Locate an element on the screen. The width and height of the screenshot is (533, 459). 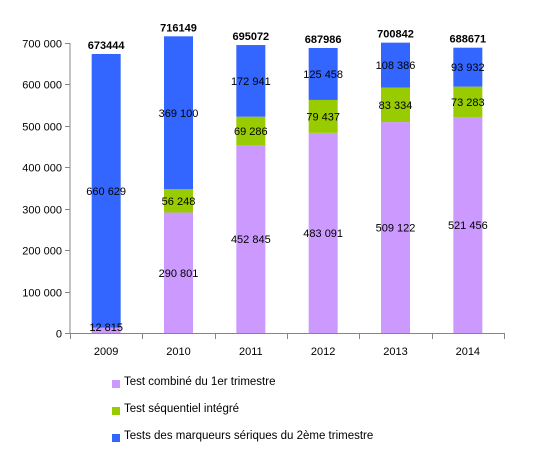
x-tick-label: 2012 is located at coordinates (323, 352).